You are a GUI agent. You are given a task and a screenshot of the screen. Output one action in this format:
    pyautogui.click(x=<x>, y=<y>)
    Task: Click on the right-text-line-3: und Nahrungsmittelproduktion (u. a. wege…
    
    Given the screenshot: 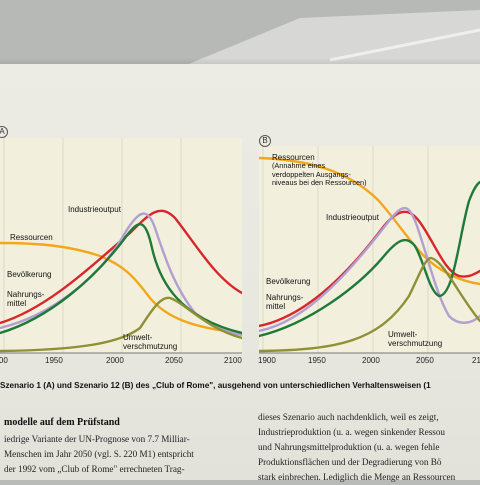 What is the action you would take?
    pyautogui.click(x=349, y=447)
    